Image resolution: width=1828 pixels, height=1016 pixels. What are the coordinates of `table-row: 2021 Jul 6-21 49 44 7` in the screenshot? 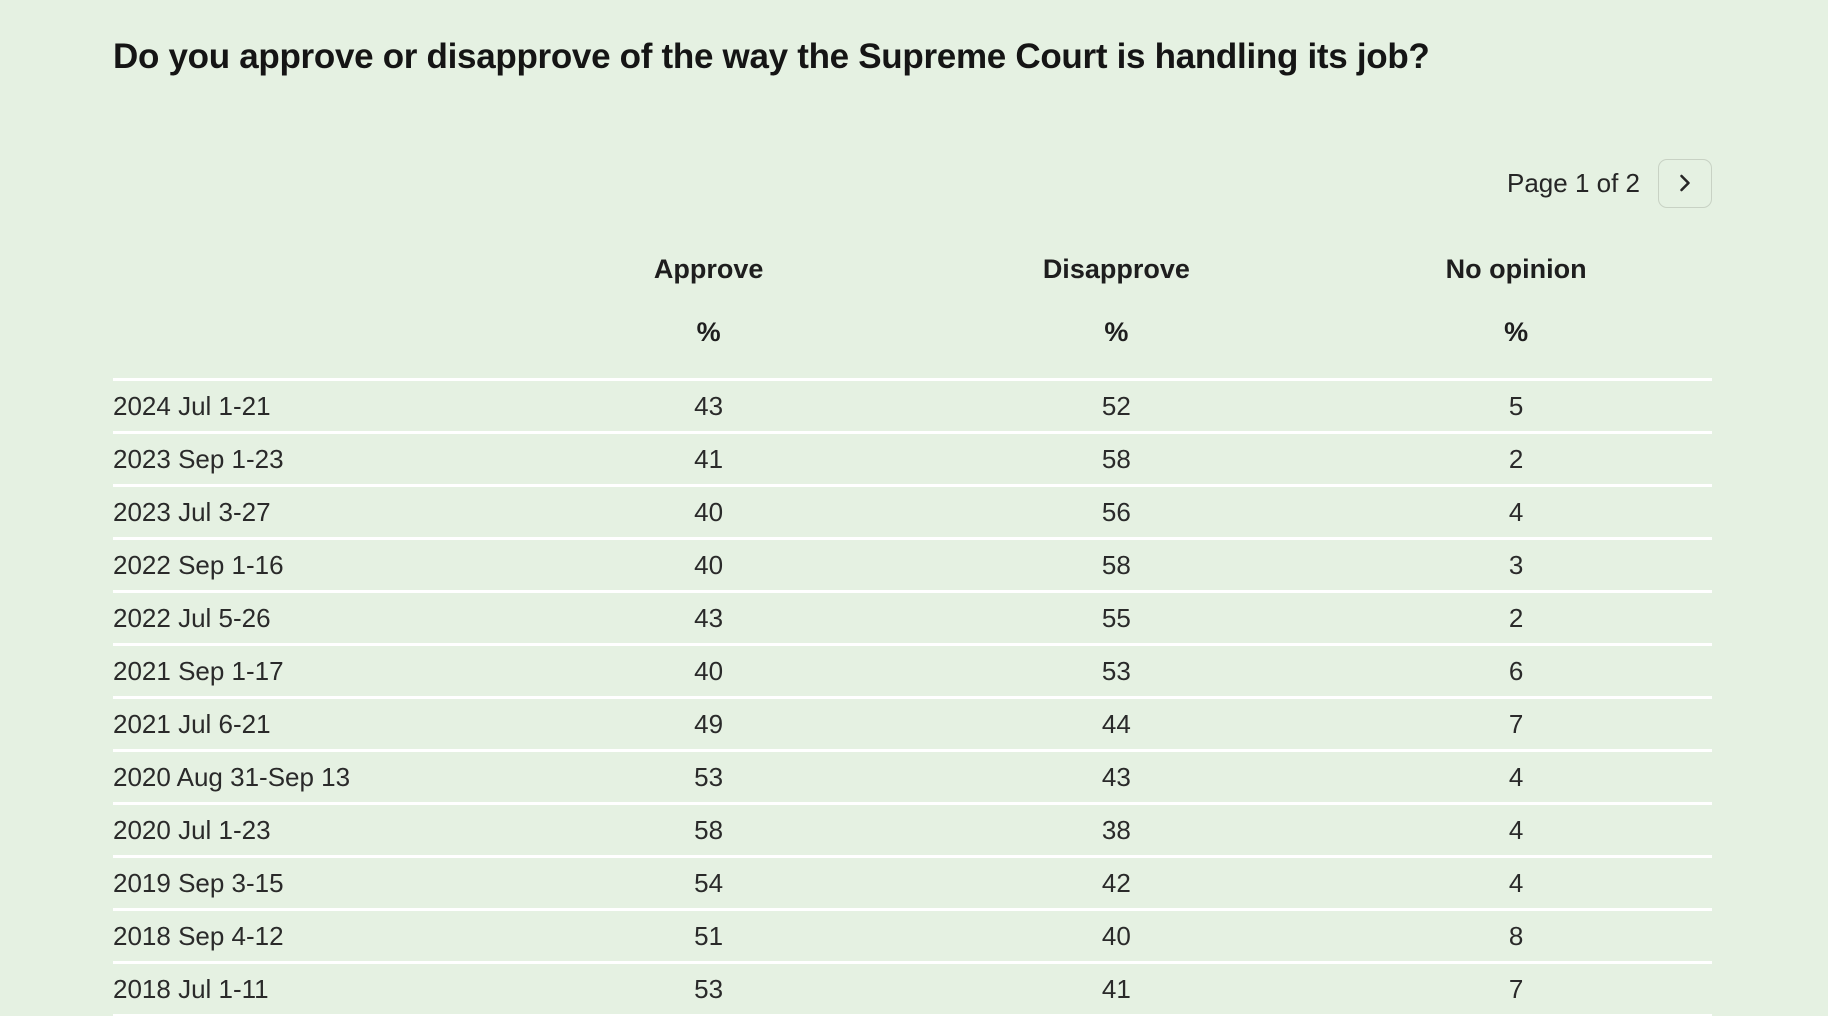 It's located at (912, 723).